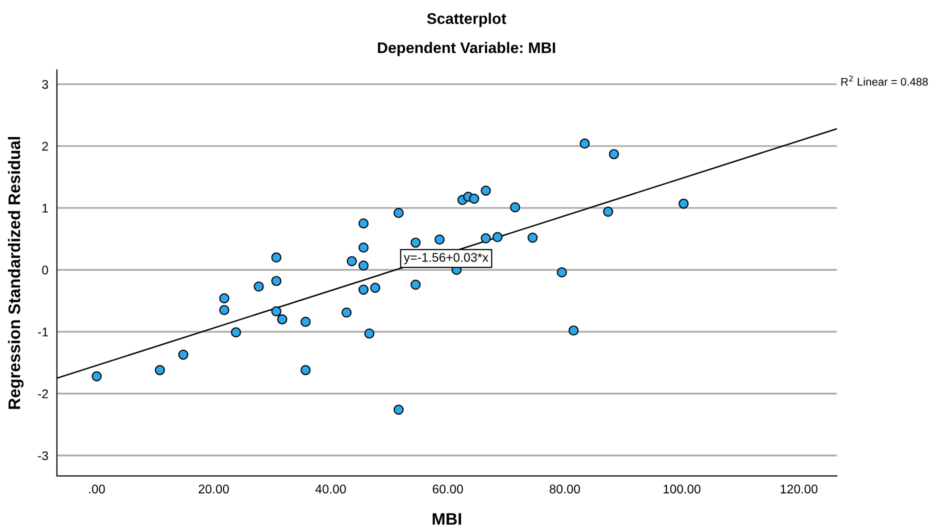 Image resolution: width=933 pixels, height=530 pixels. What do you see at coordinates (16, 273) in the screenshot?
I see `y-axis-title: Regression Standardized Residual` at bounding box center [16, 273].